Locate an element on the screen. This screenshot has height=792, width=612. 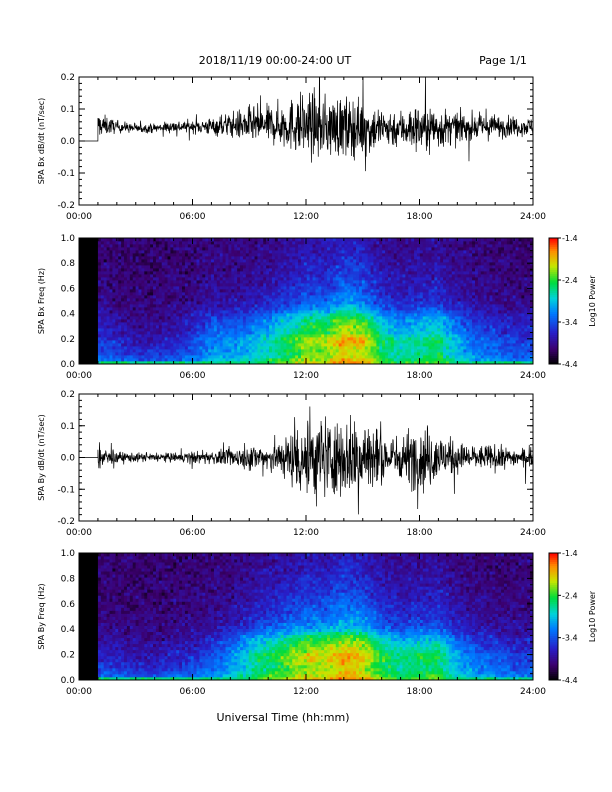
y-axis-label: SPA By dB/dt (nT/sec) is located at coordinates (41, 457).